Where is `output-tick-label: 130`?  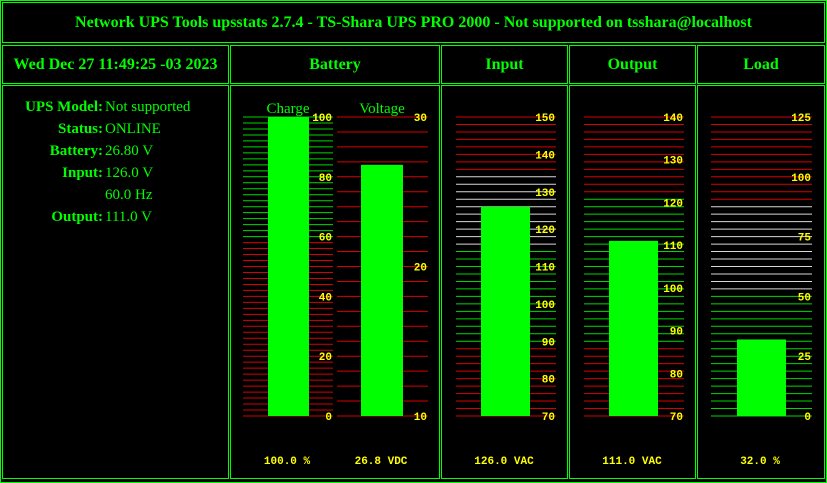 output-tick-label: 130 is located at coordinates (673, 162).